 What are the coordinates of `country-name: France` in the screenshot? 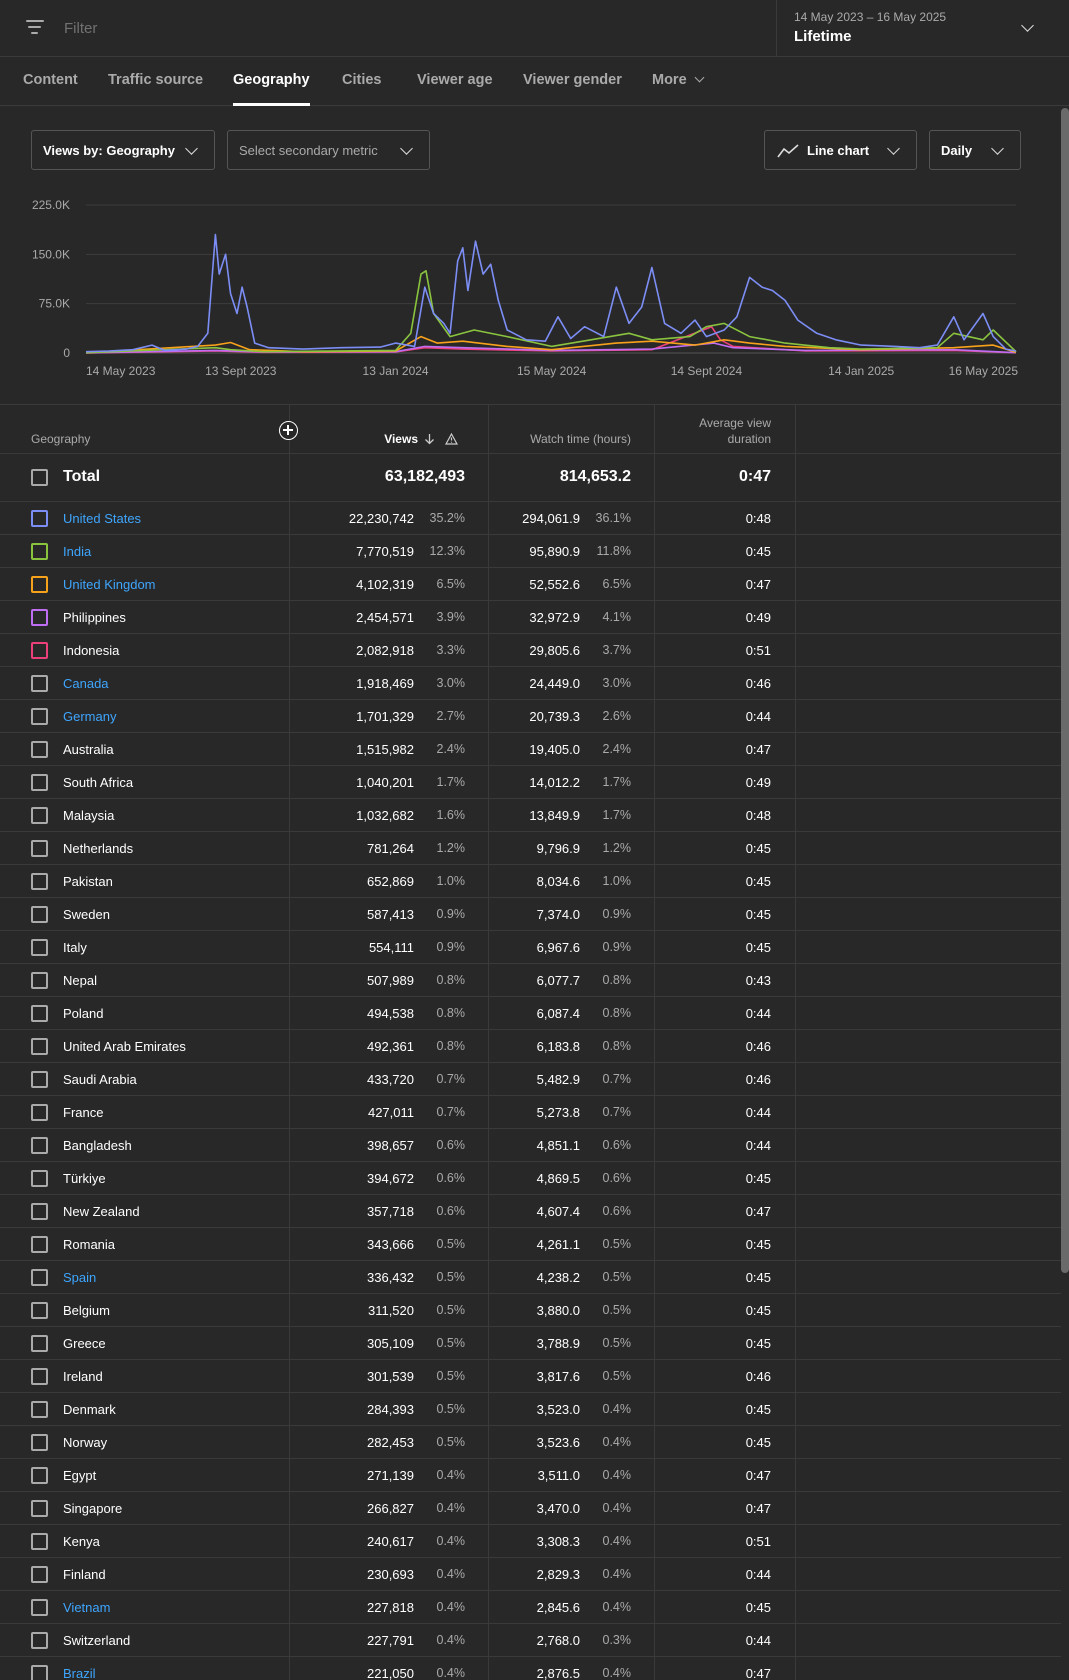 It's located at (83, 1112).